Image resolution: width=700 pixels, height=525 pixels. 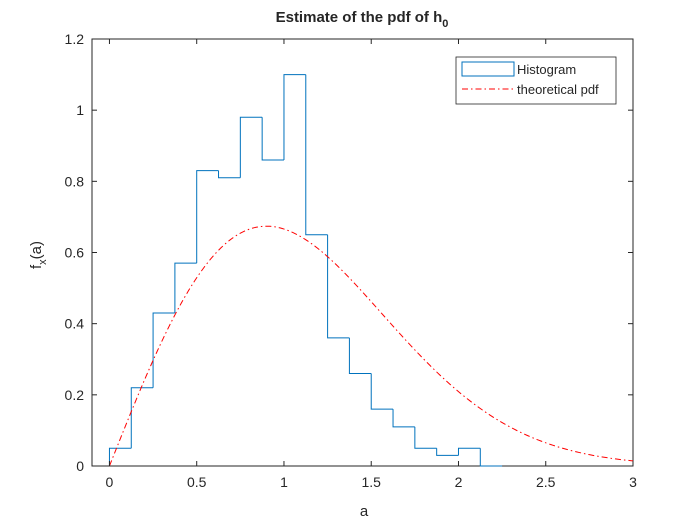 What do you see at coordinates (75, 324) in the screenshot?
I see `y-tick-label: 0.4` at bounding box center [75, 324].